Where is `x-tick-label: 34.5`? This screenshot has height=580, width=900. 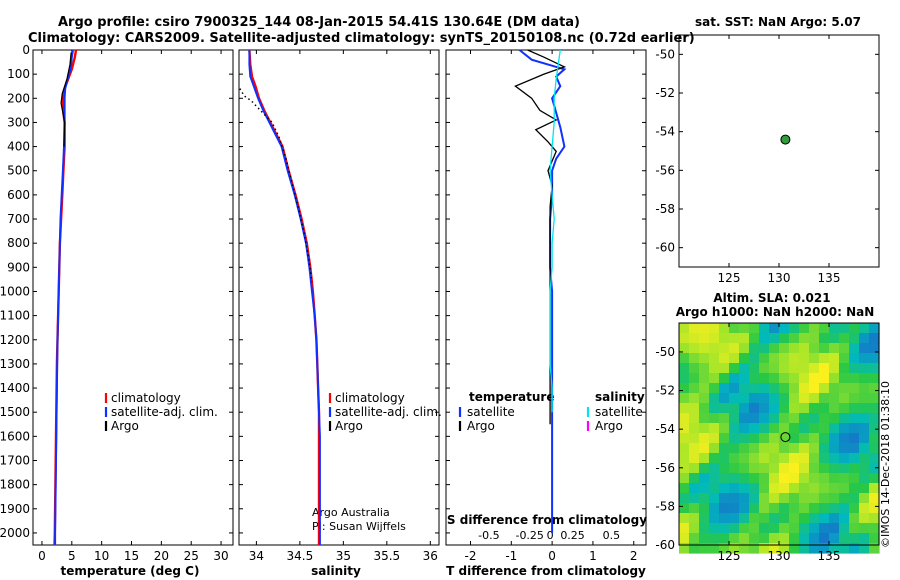 x-tick-label: 34.5 is located at coordinates (300, 556).